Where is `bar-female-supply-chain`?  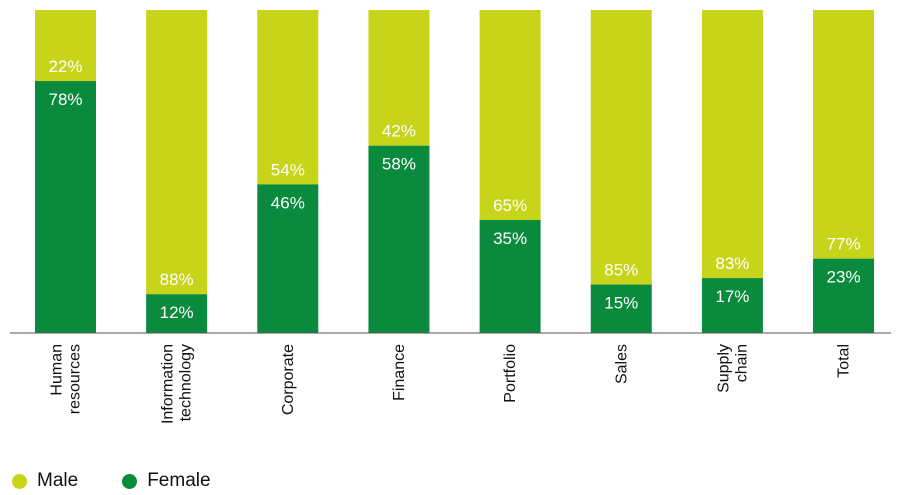 bar-female-supply-chain is located at coordinates (732, 305).